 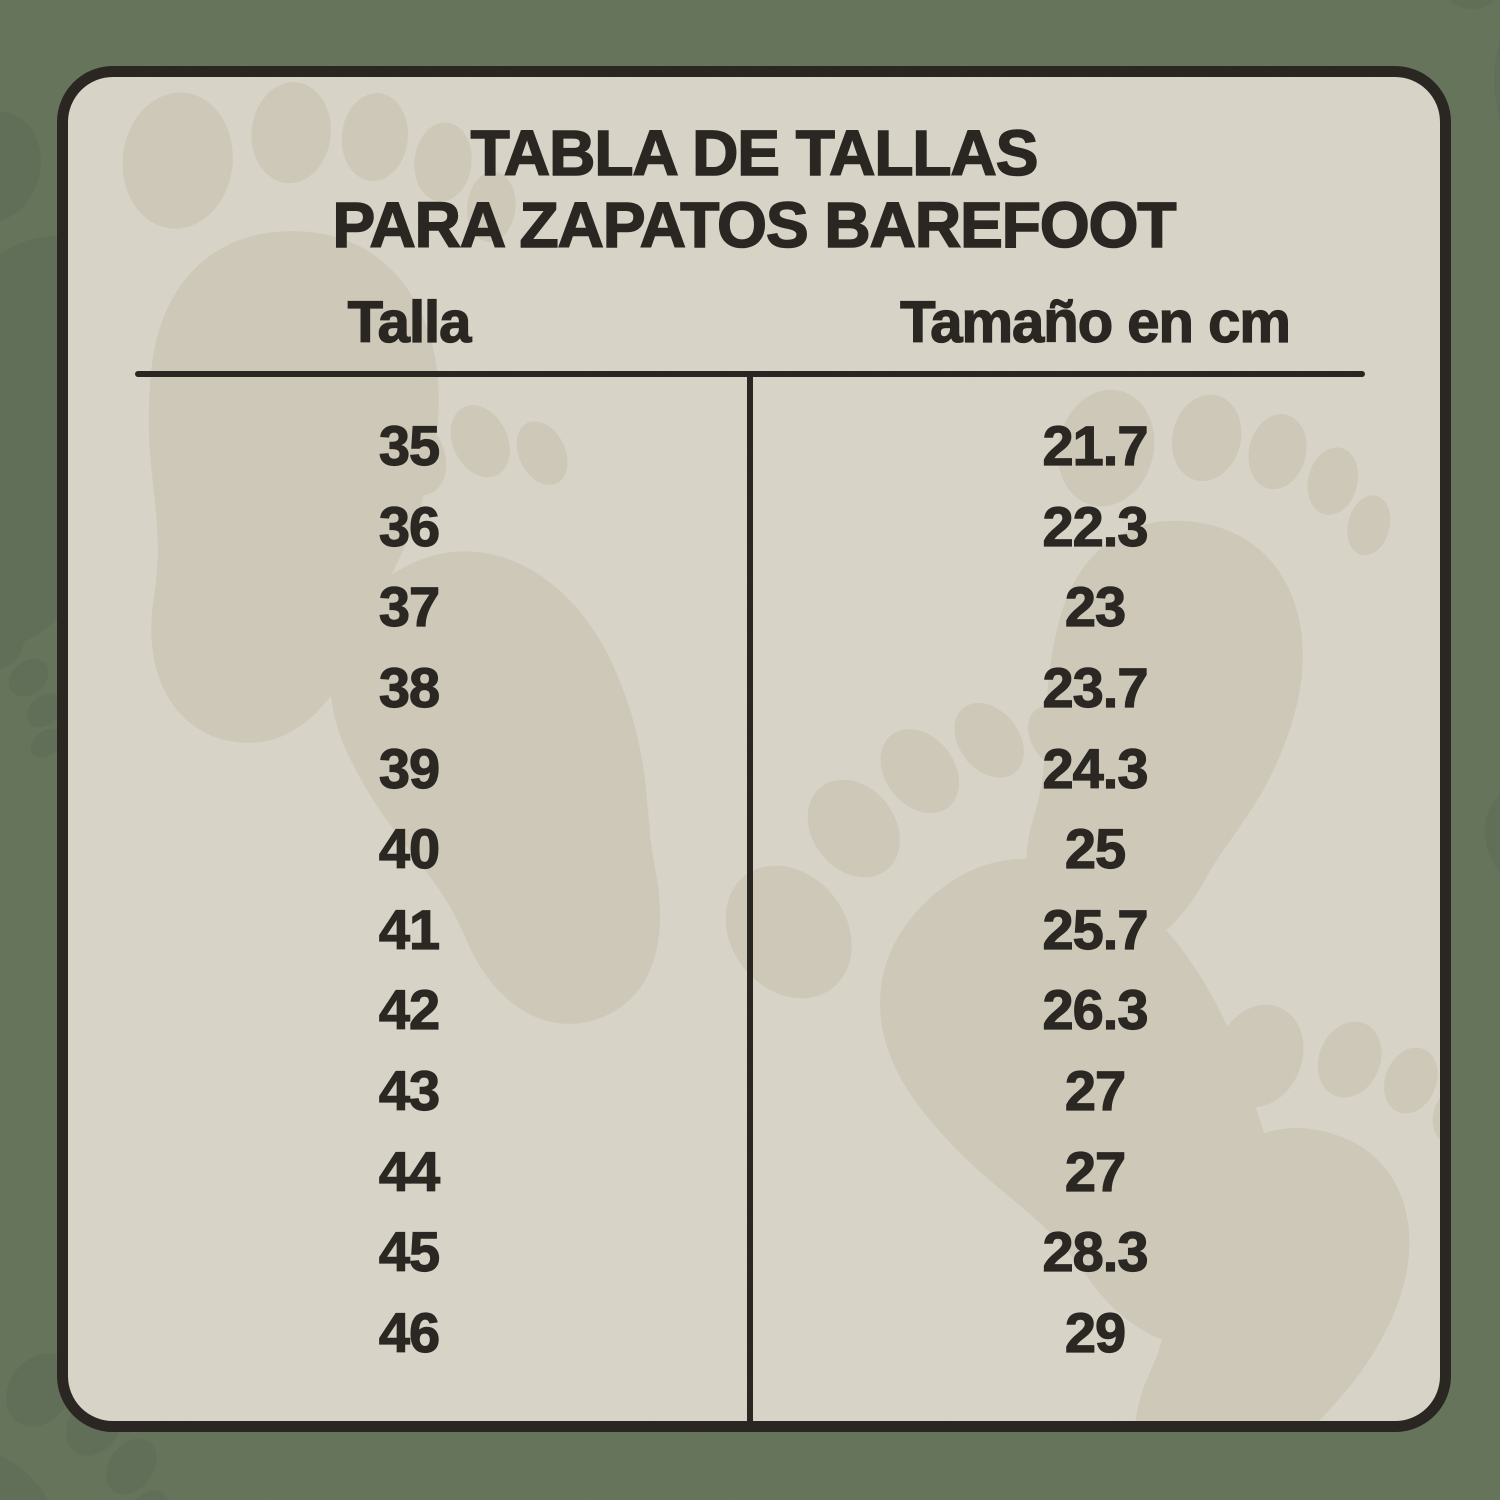 What do you see at coordinates (1095, 929) in the screenshot?
I see `cm-cell: 25.7` at bounding box center [1095, 929].